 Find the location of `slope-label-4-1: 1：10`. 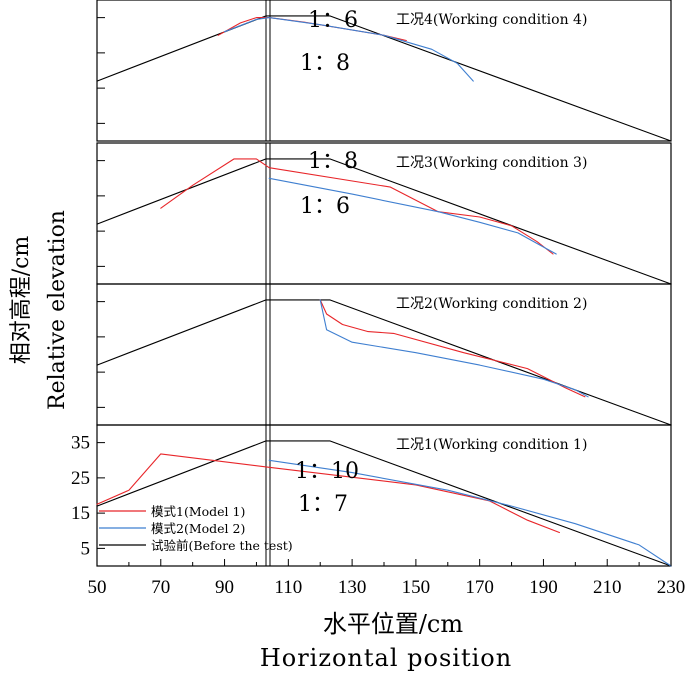

slope-label-4-1: 1：10 is located at coordinates (327, 471).